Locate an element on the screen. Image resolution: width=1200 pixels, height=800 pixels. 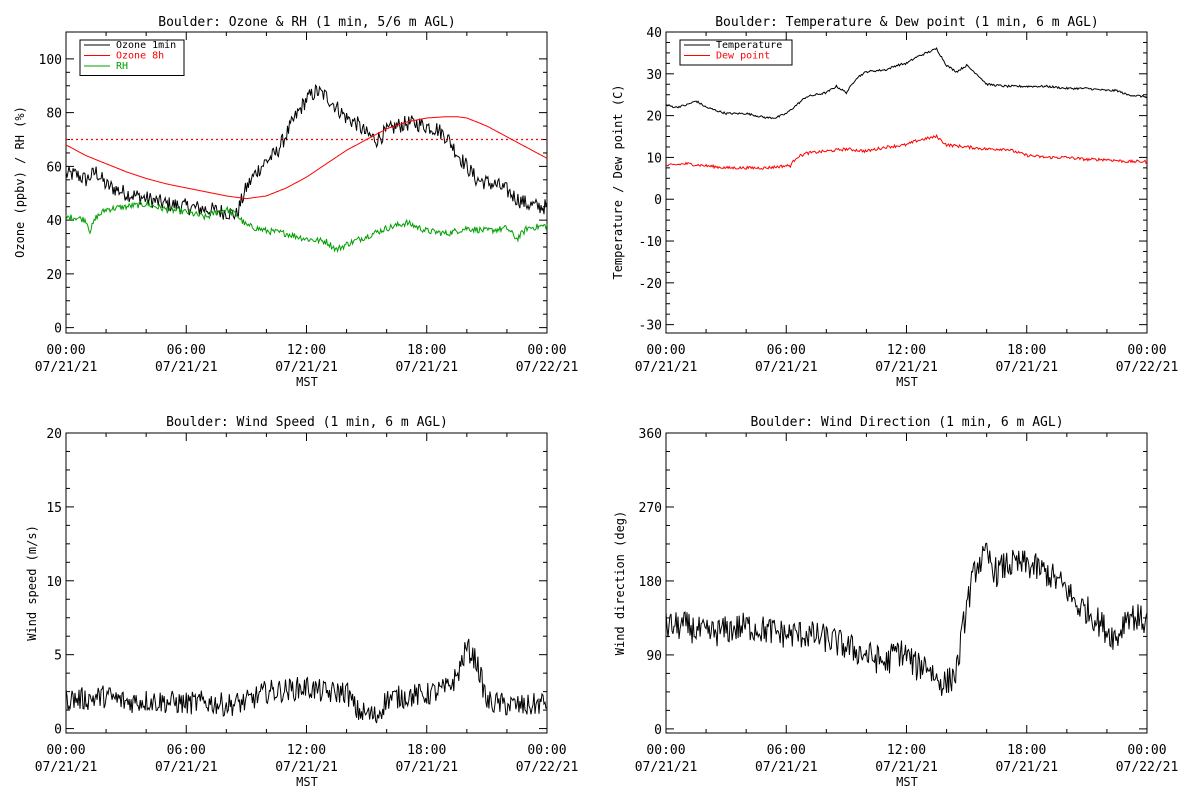
chart-title: Boulder: Wind Direction (1 min, 6 m AGL) is located at coordinates (906, 422).